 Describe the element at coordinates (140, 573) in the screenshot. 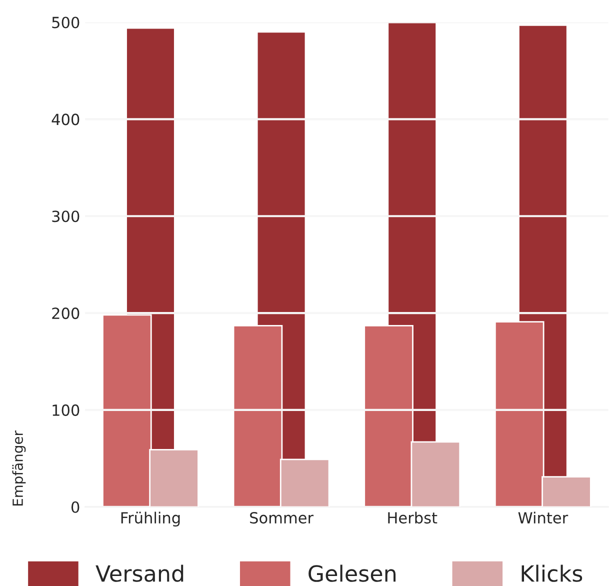

I see `legend-label: Versand` at that location.